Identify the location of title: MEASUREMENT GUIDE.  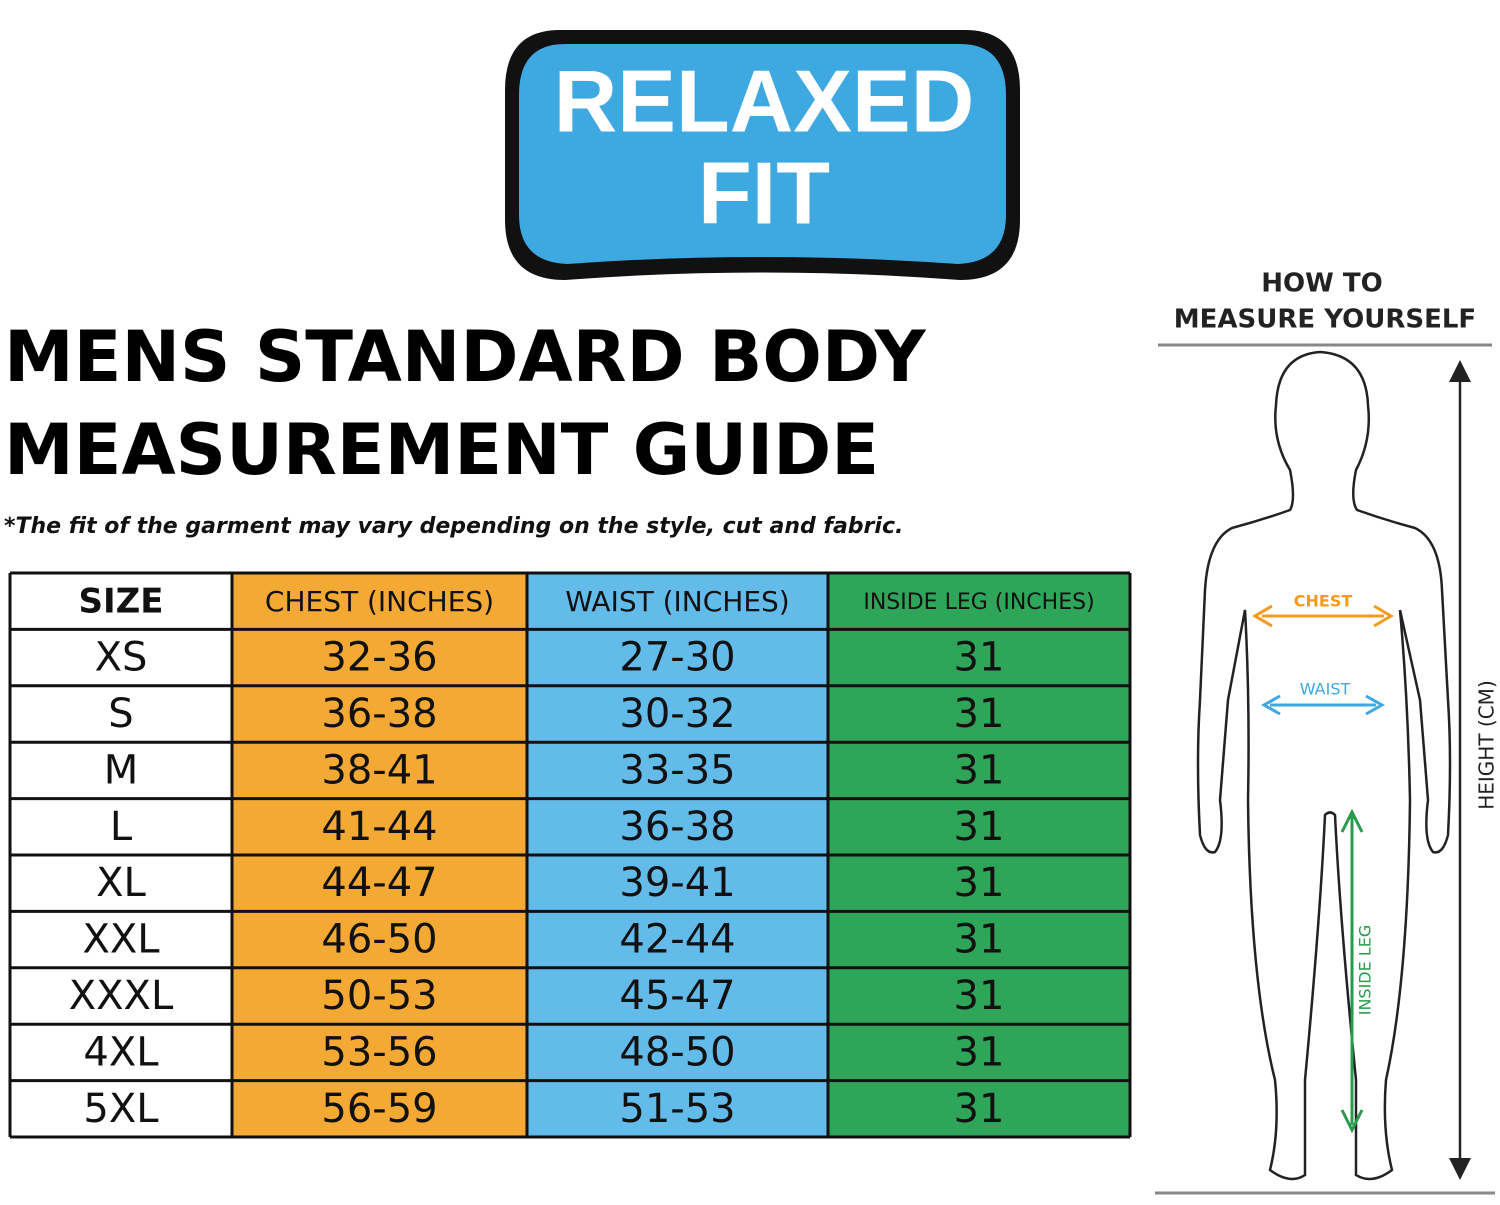
(441, 450).